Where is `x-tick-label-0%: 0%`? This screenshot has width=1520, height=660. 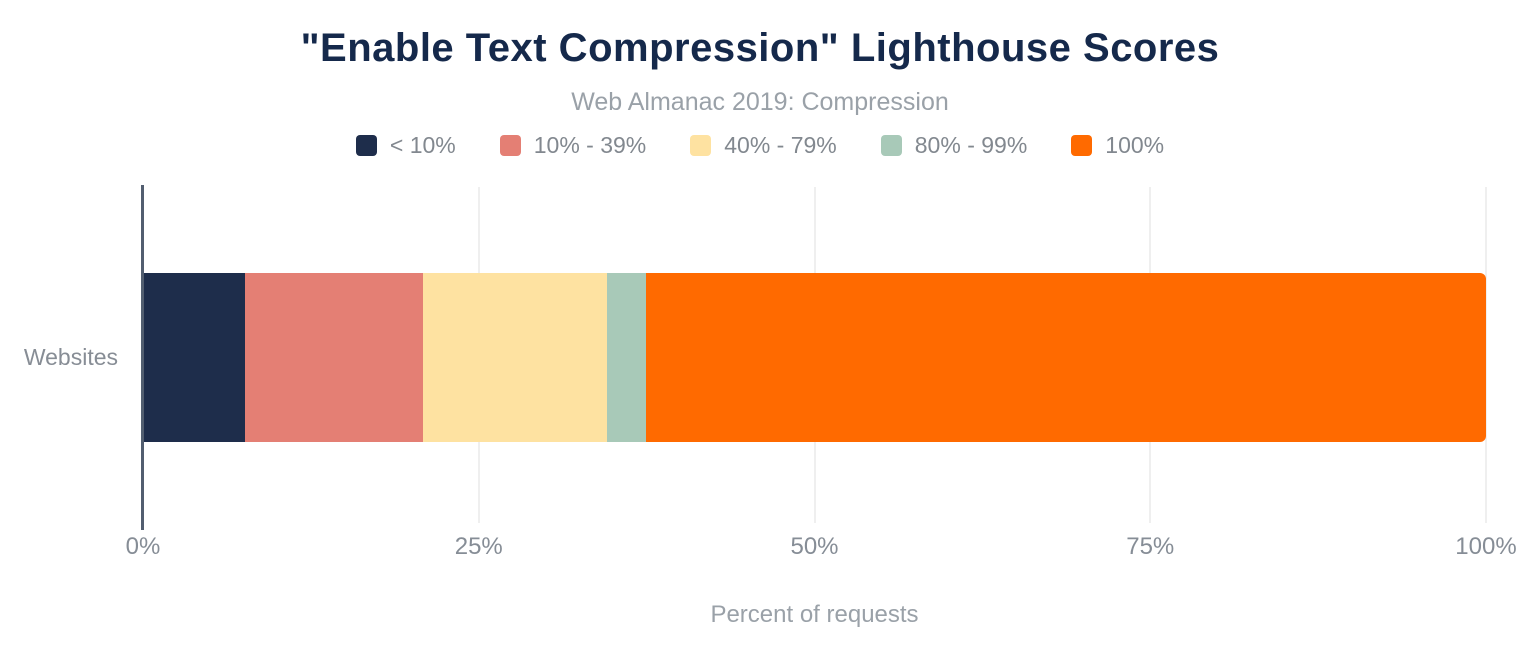 x-tick-label-0%: 0% is located at coordinates (143, 546).